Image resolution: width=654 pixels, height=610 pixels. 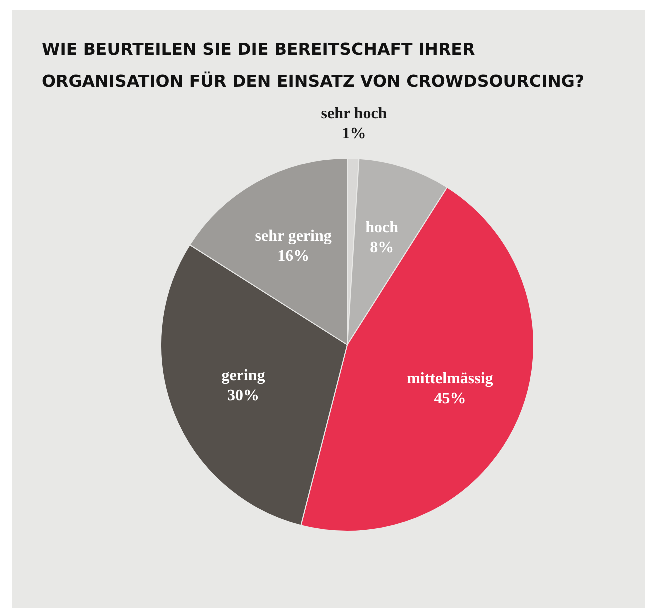 What do you see at coordinates (382, 228) in the screenshot?
I see `slice-label: hoch` at bounding box center [382, 228].